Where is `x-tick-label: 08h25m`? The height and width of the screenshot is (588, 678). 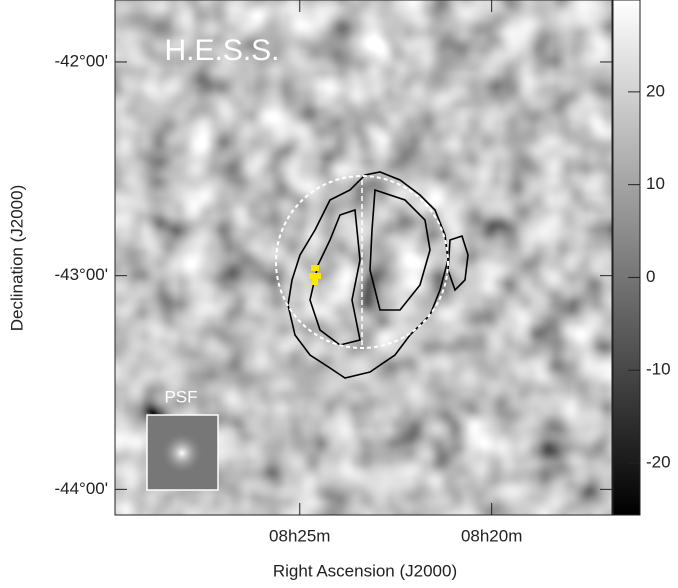 x-tick-label: 08h25m is located at coordinates (299, 535).